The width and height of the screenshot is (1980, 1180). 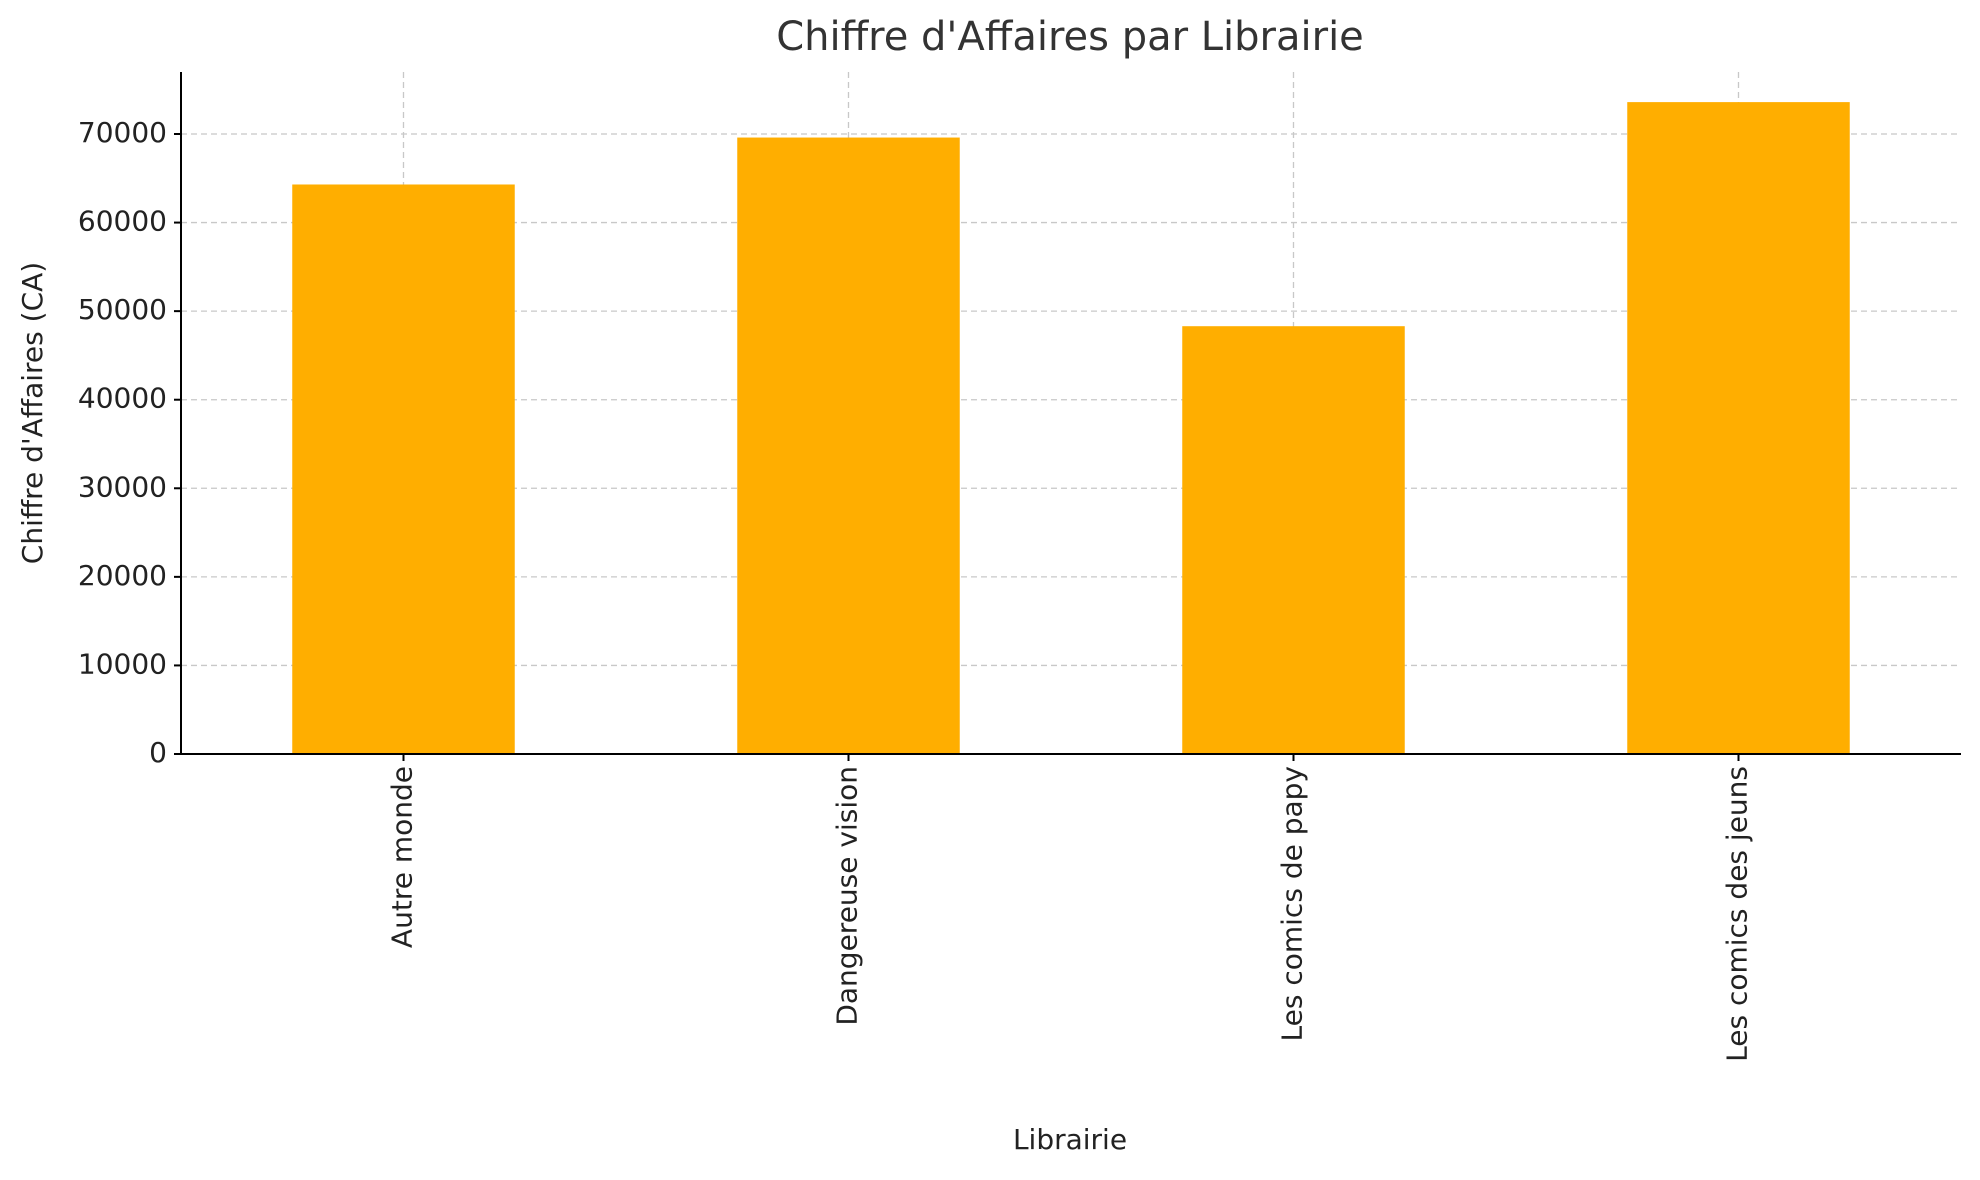 I want to click on x-axis-label: Librairie, so click(x=1070, y=1139).